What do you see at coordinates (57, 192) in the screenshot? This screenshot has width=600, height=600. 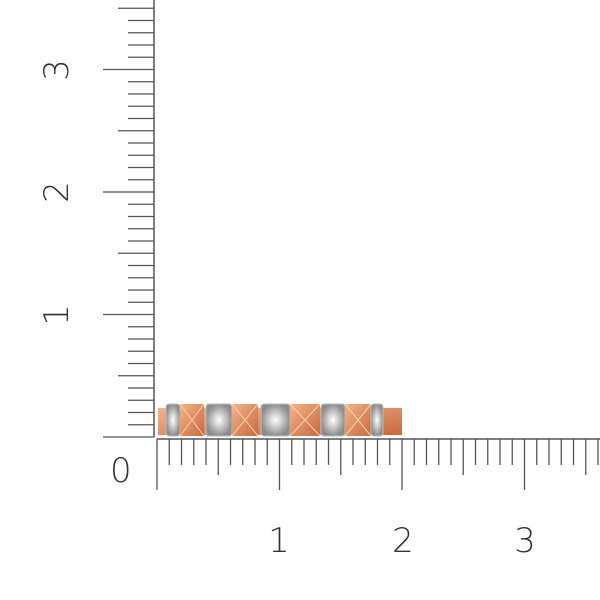 I see `vertical-label-2: 2` at bounding box center [57, 192].